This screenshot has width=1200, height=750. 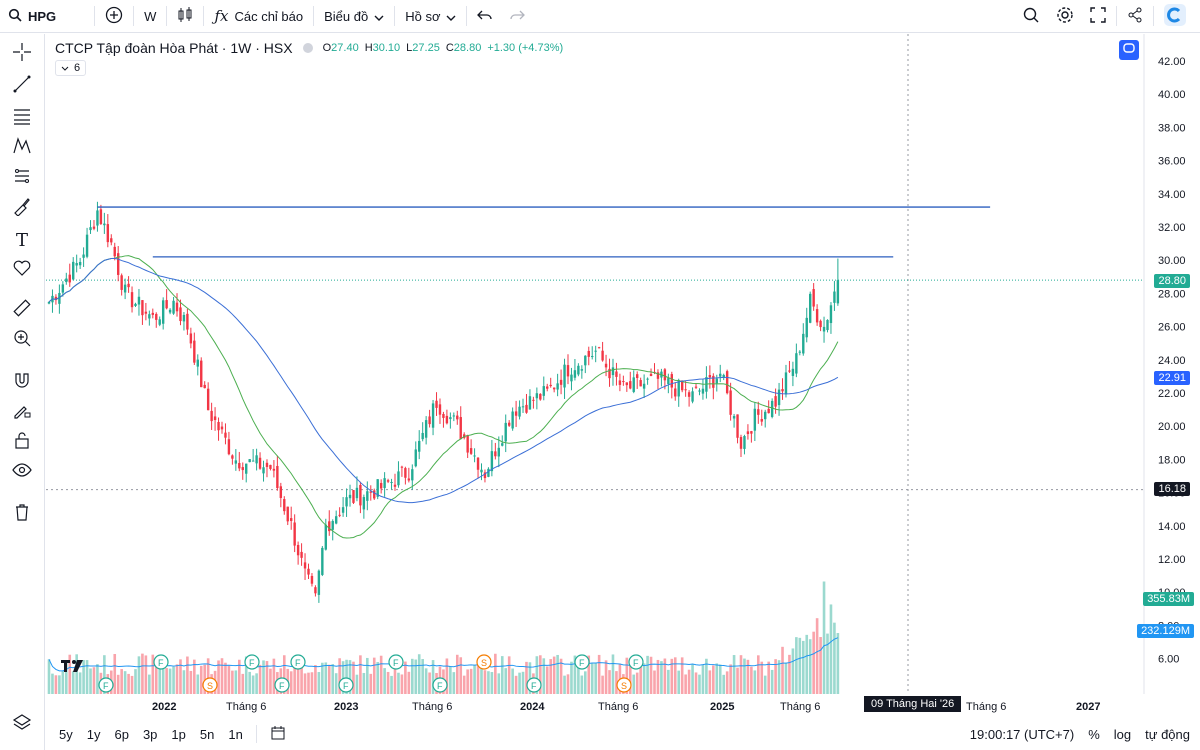 I want to click on price-axis-label: 36.00, so click(x=1172, y=162).